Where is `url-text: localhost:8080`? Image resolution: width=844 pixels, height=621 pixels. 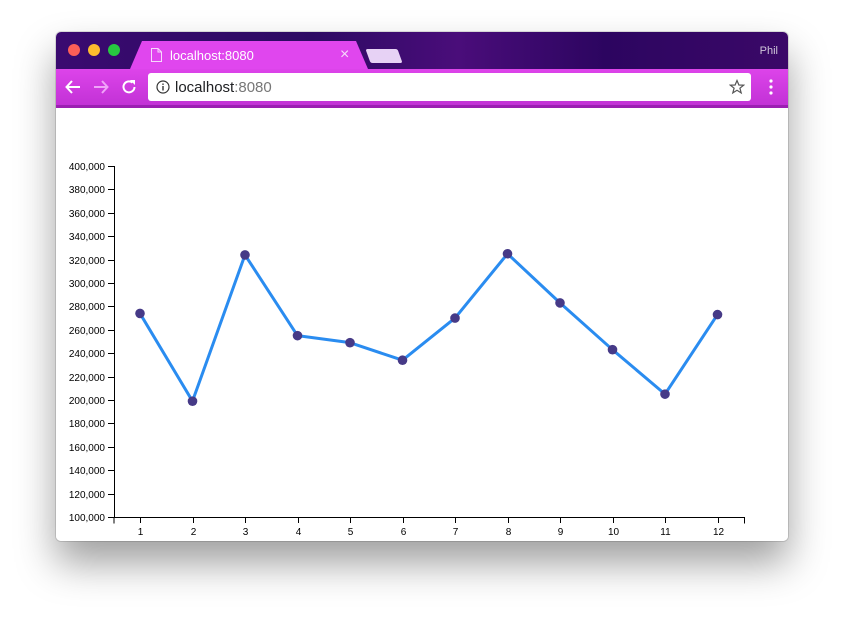 url-text: localhost:8080 is located at coordinates (223, 87).